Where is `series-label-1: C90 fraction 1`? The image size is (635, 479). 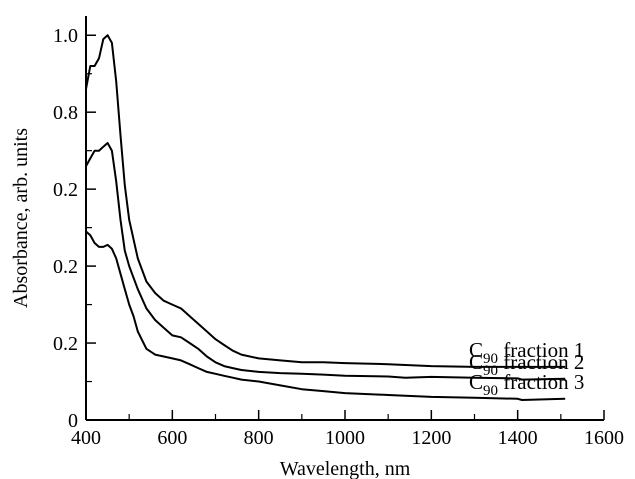
series-label-1: C90 fraction 1 is located at coordinates (526, 352).